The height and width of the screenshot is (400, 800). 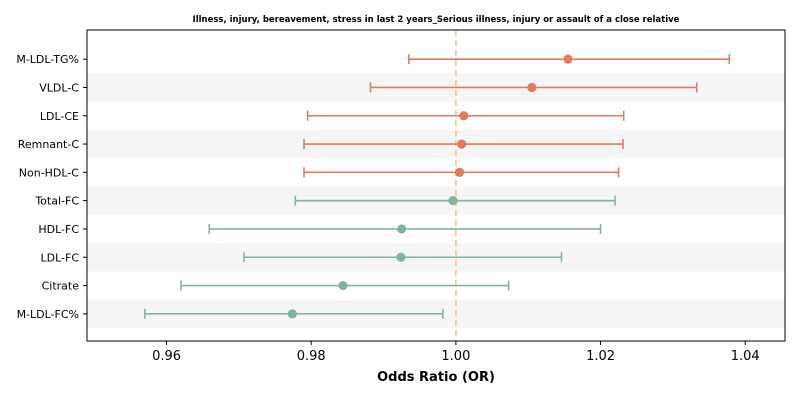 I want to click on x-tick-label: 0.98, so click(x=311, y=356).